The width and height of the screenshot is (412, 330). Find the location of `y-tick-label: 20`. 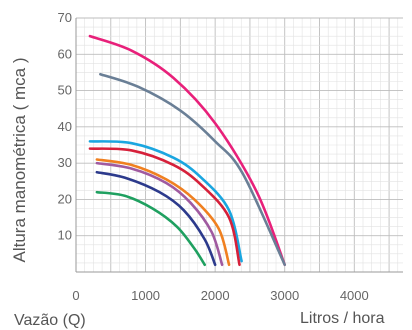

y-tick-label: 20 is located at coordinates (65, 198).